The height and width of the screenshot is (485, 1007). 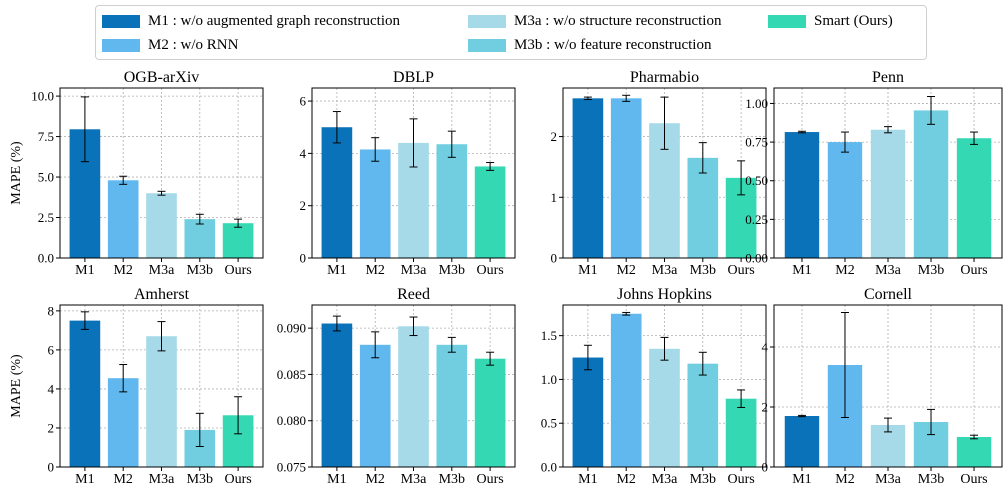 I want to click on y-tick-label: 0.5, so click(x=549, y=423).